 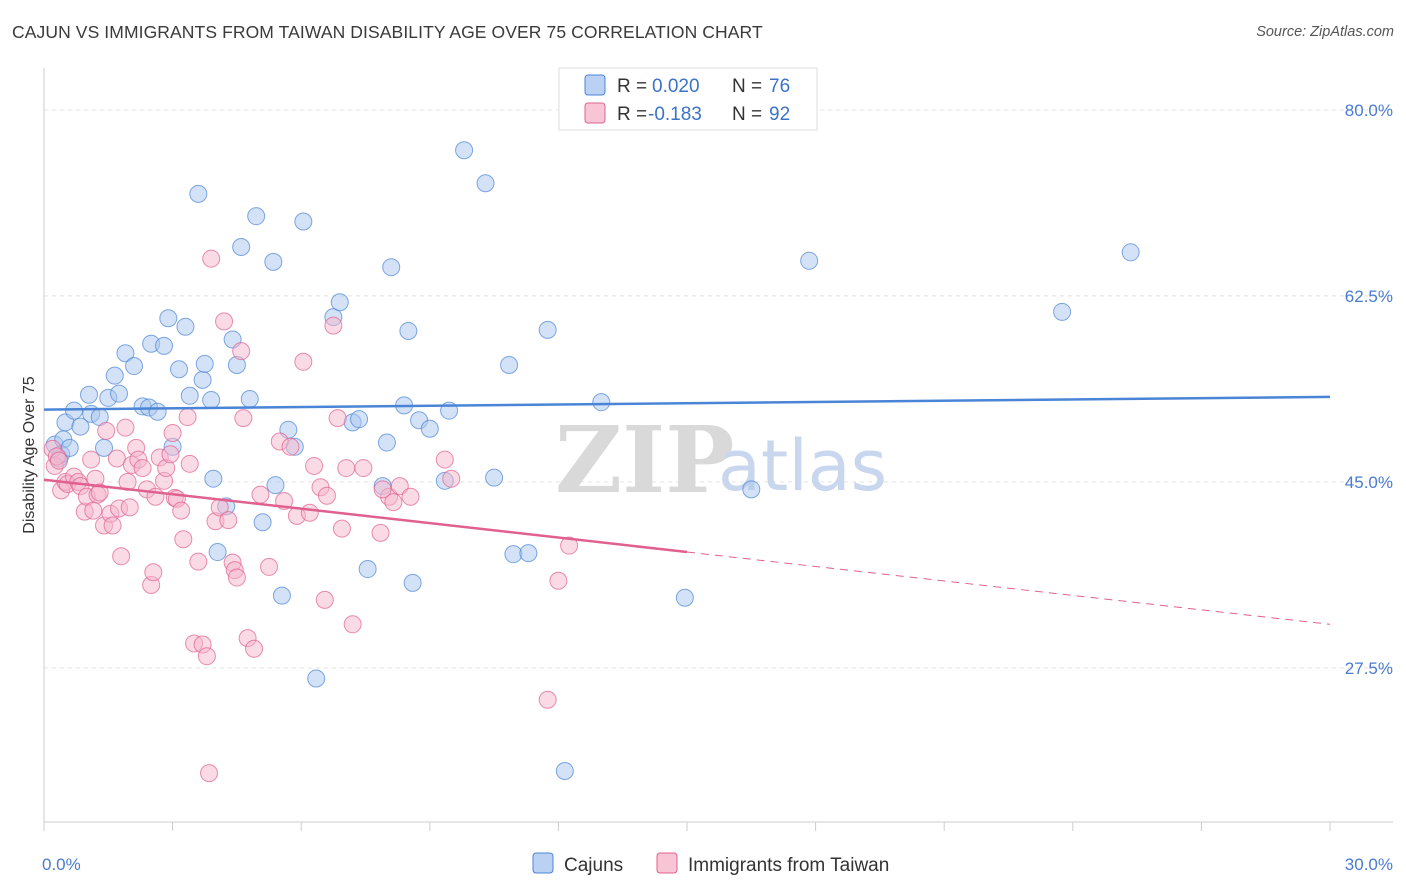 What do you see at coordinates (595, 113) in the screenshot?
I see `legend-swatch-taiwan` at bounding box center [595, 113].